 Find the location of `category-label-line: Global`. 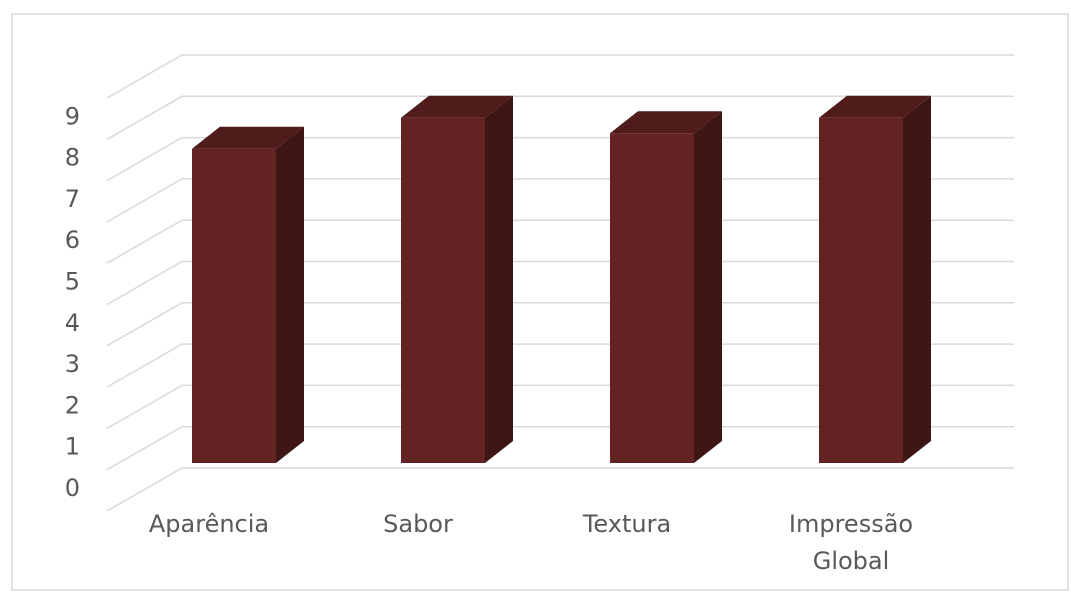

category-label-line: Global is located at coordinates (851, 561).